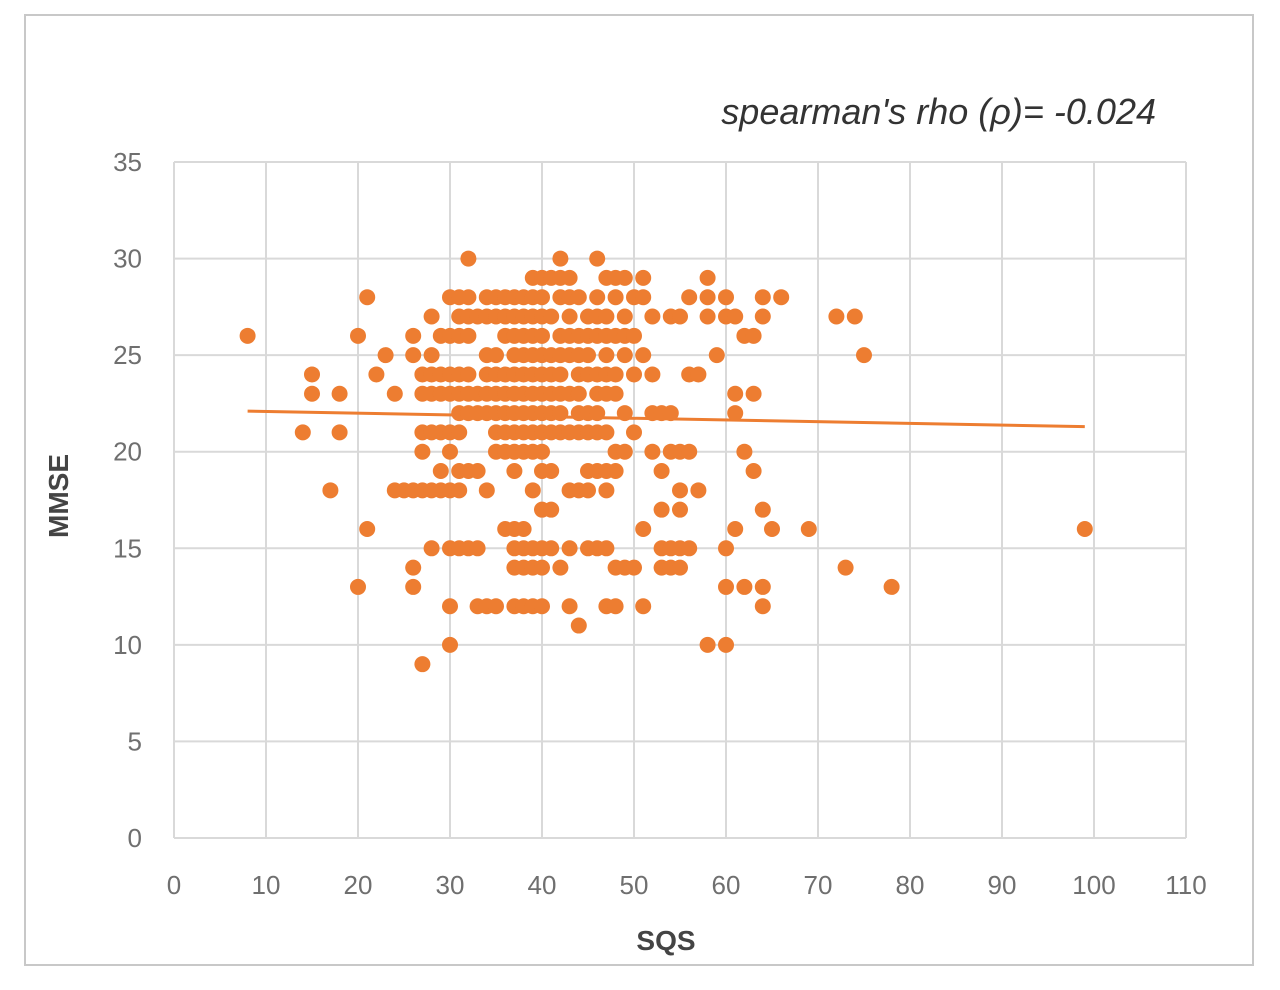 The height and width of the screenshot is (990, 1280). What do you see at coordinates (665, 940) in the screenshot?
I see `x-axis-title: SQS` at bounding box center [665, 940].